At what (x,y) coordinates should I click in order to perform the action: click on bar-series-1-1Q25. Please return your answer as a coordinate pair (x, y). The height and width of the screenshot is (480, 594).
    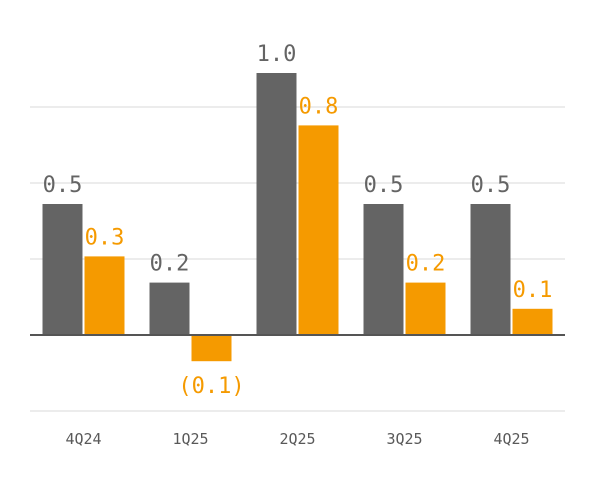
    Looking at the image, I should click on (169, 308).